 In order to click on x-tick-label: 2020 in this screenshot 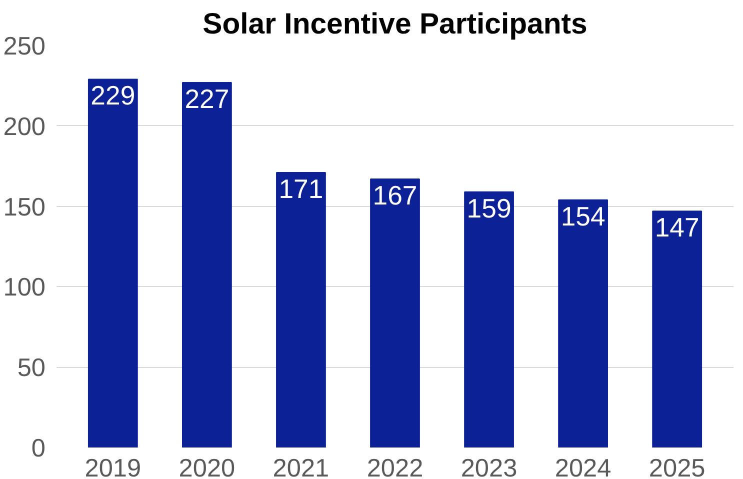, I will do `click(207, 466)`.